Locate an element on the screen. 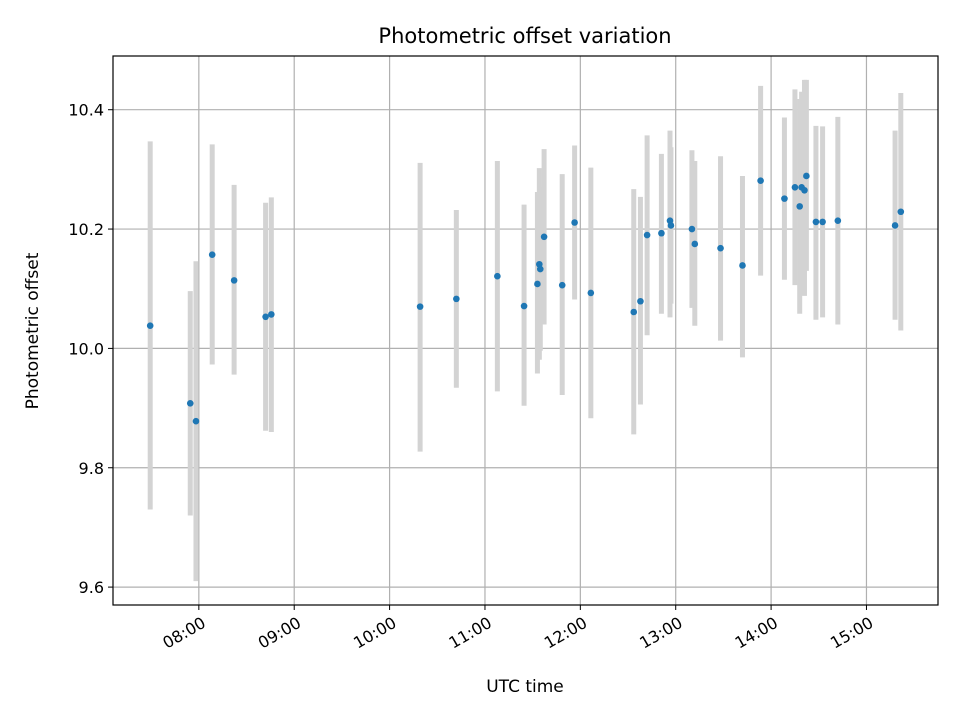 This screenshot has height=720, width=960. y-tick-label: 10.4 is located at coordinates (86, 110).